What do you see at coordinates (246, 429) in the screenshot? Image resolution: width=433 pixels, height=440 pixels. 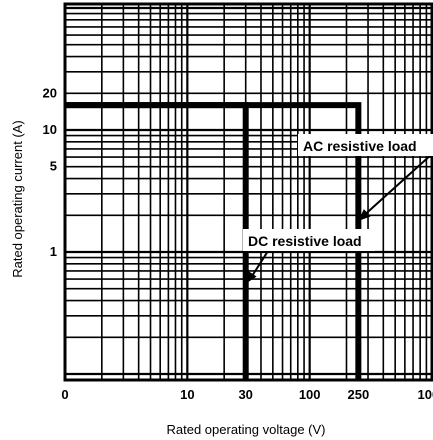 I see `x-axis-title: Rated operating voltage (V)` at bounding box center [246, 429].